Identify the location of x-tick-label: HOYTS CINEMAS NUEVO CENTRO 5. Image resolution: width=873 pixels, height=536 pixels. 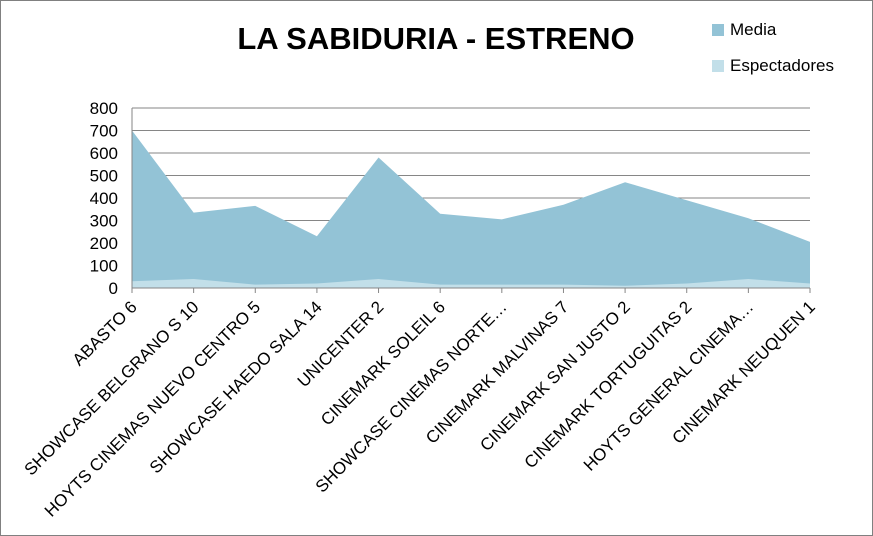
(152, 408).